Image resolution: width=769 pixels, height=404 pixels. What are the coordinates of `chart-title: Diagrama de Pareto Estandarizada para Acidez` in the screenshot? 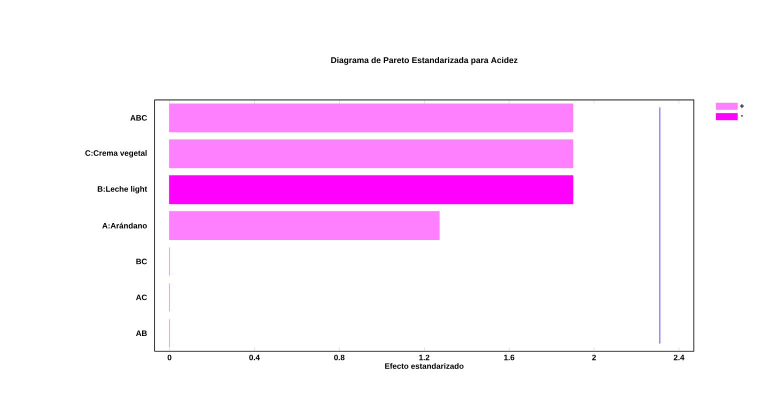 It's located at (424, 61).